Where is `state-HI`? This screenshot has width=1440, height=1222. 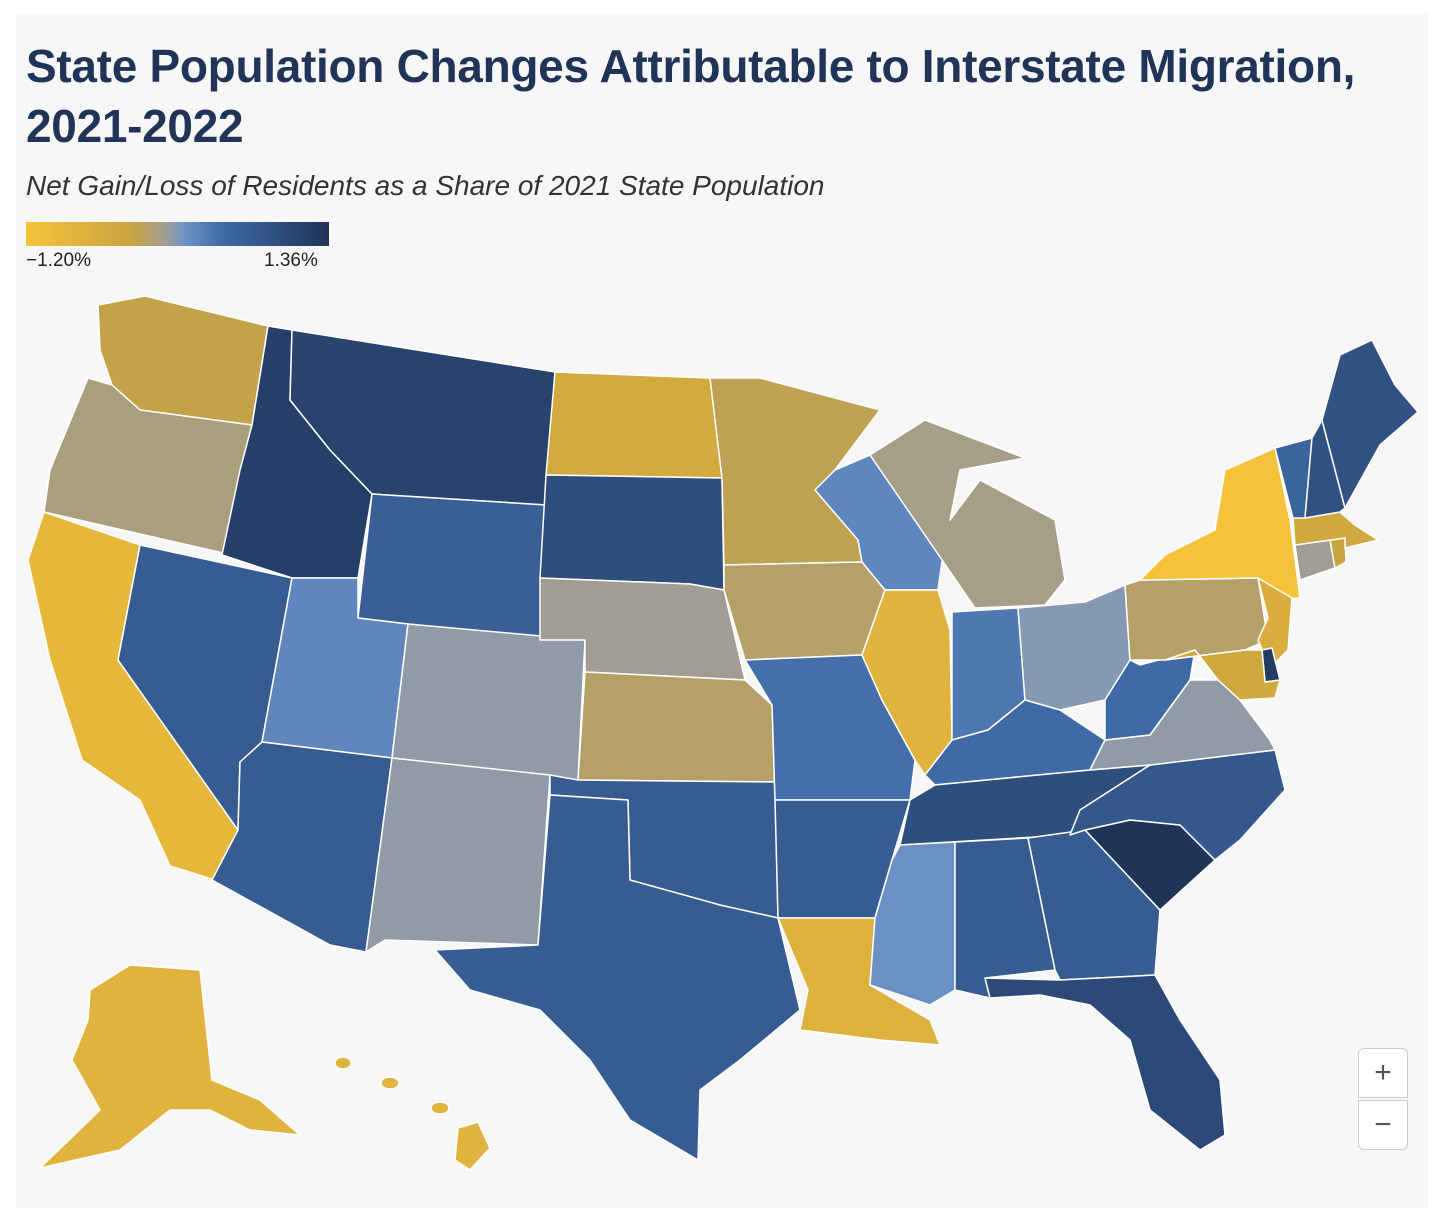
state-HI is located at coordinates (472, 1146).